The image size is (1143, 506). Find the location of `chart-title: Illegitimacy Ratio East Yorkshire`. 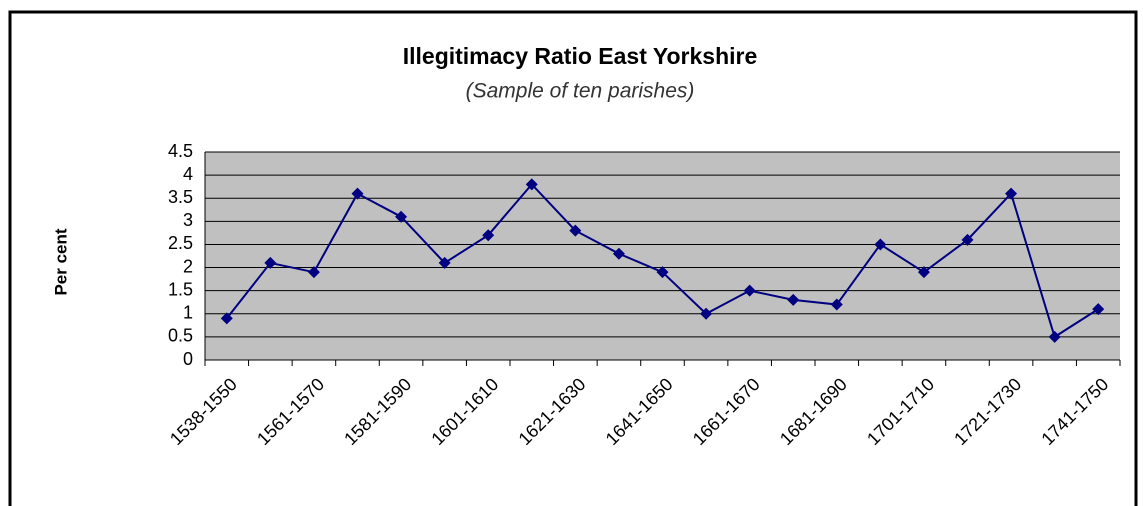

chart-title: Illegitimacy Ratio East Yorkshire is located at coordinates (580, 56).